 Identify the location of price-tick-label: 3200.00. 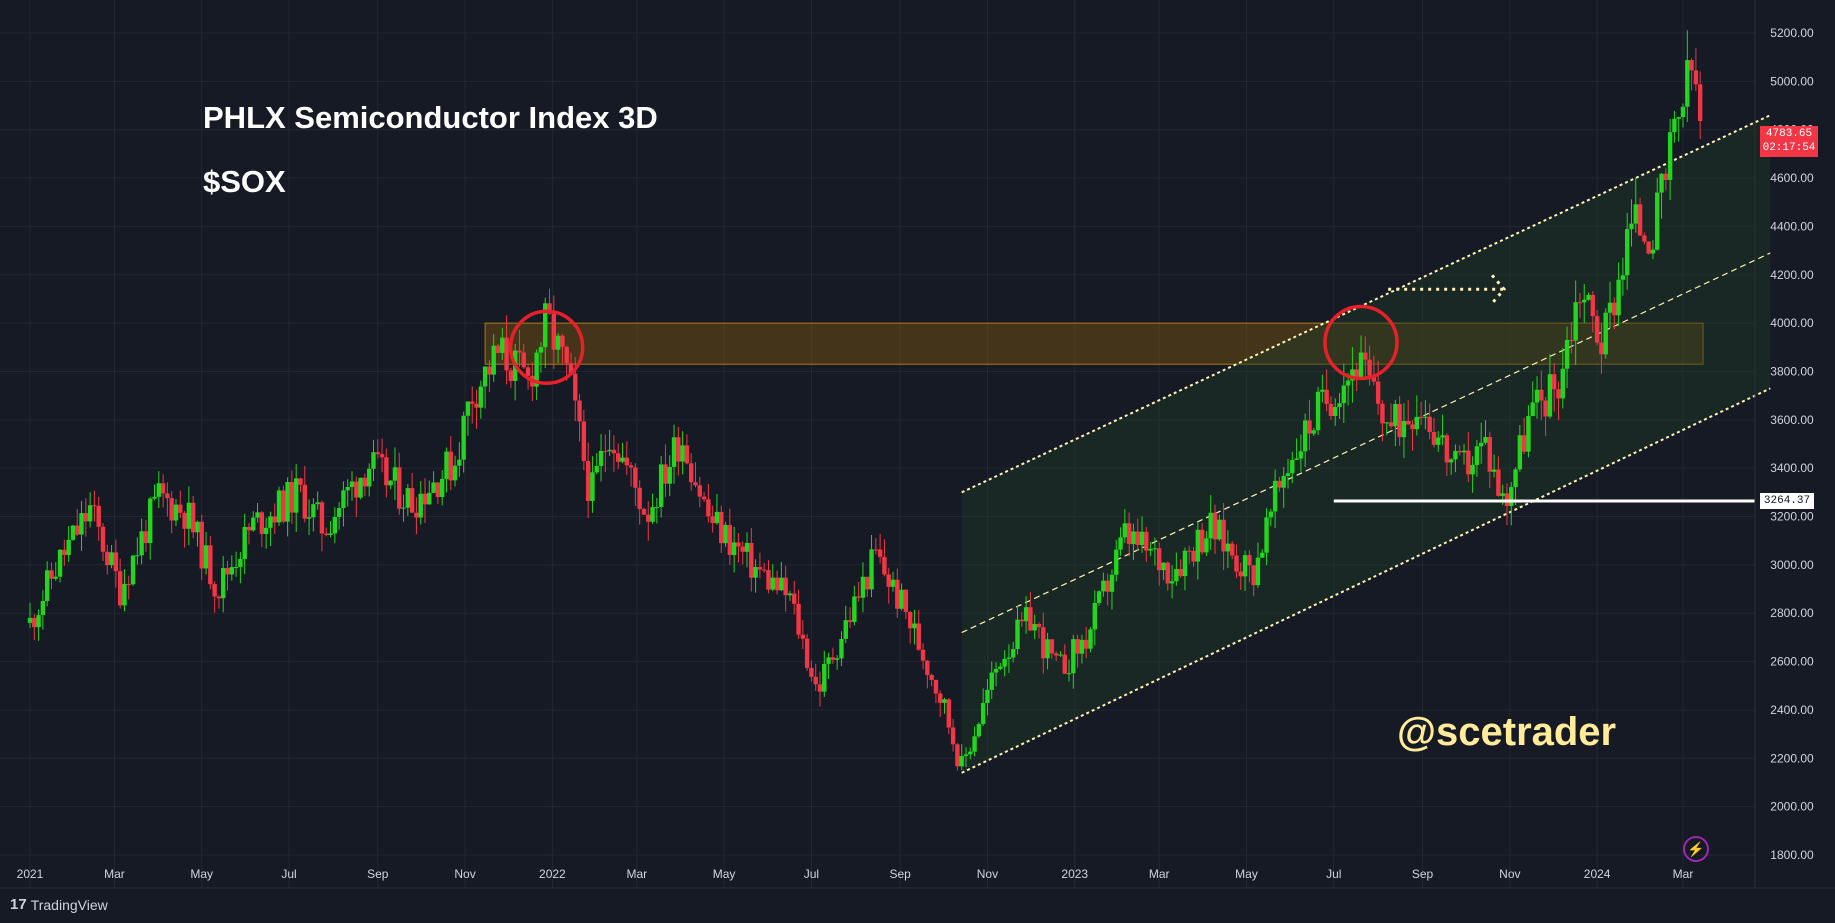
(1792, 517).